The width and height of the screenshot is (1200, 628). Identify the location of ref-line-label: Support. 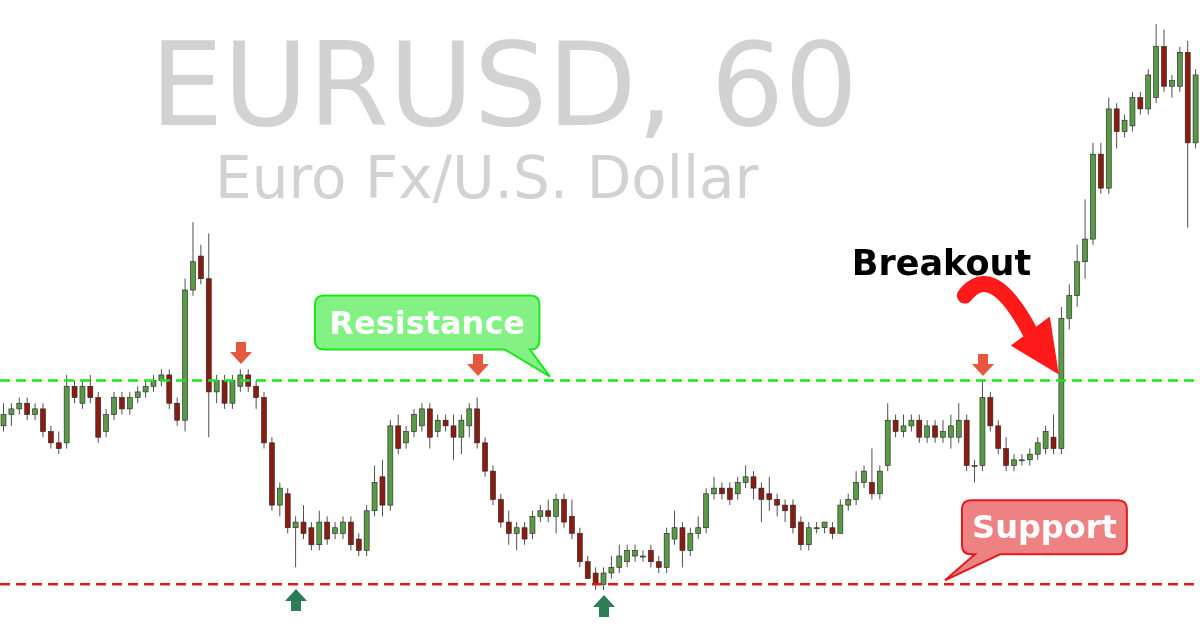
(1044, 527).